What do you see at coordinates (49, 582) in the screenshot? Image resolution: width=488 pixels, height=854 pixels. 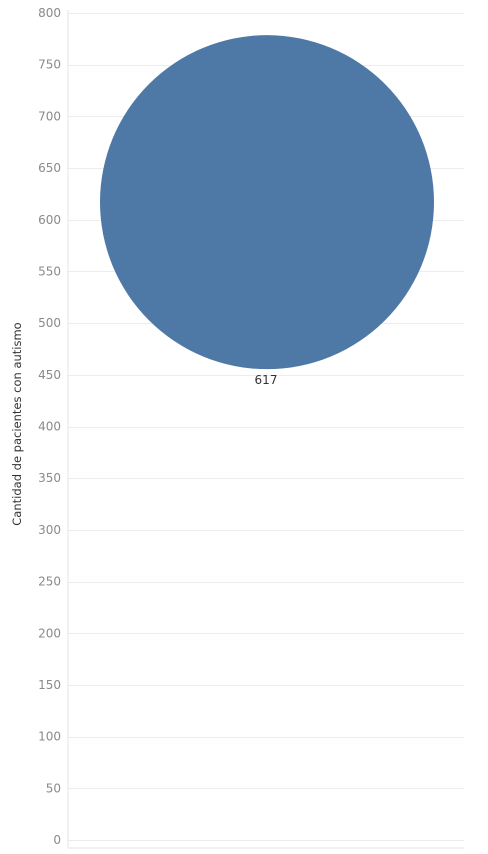 I see `y-tick-label-250: 250` at bounding box center [49, 582].